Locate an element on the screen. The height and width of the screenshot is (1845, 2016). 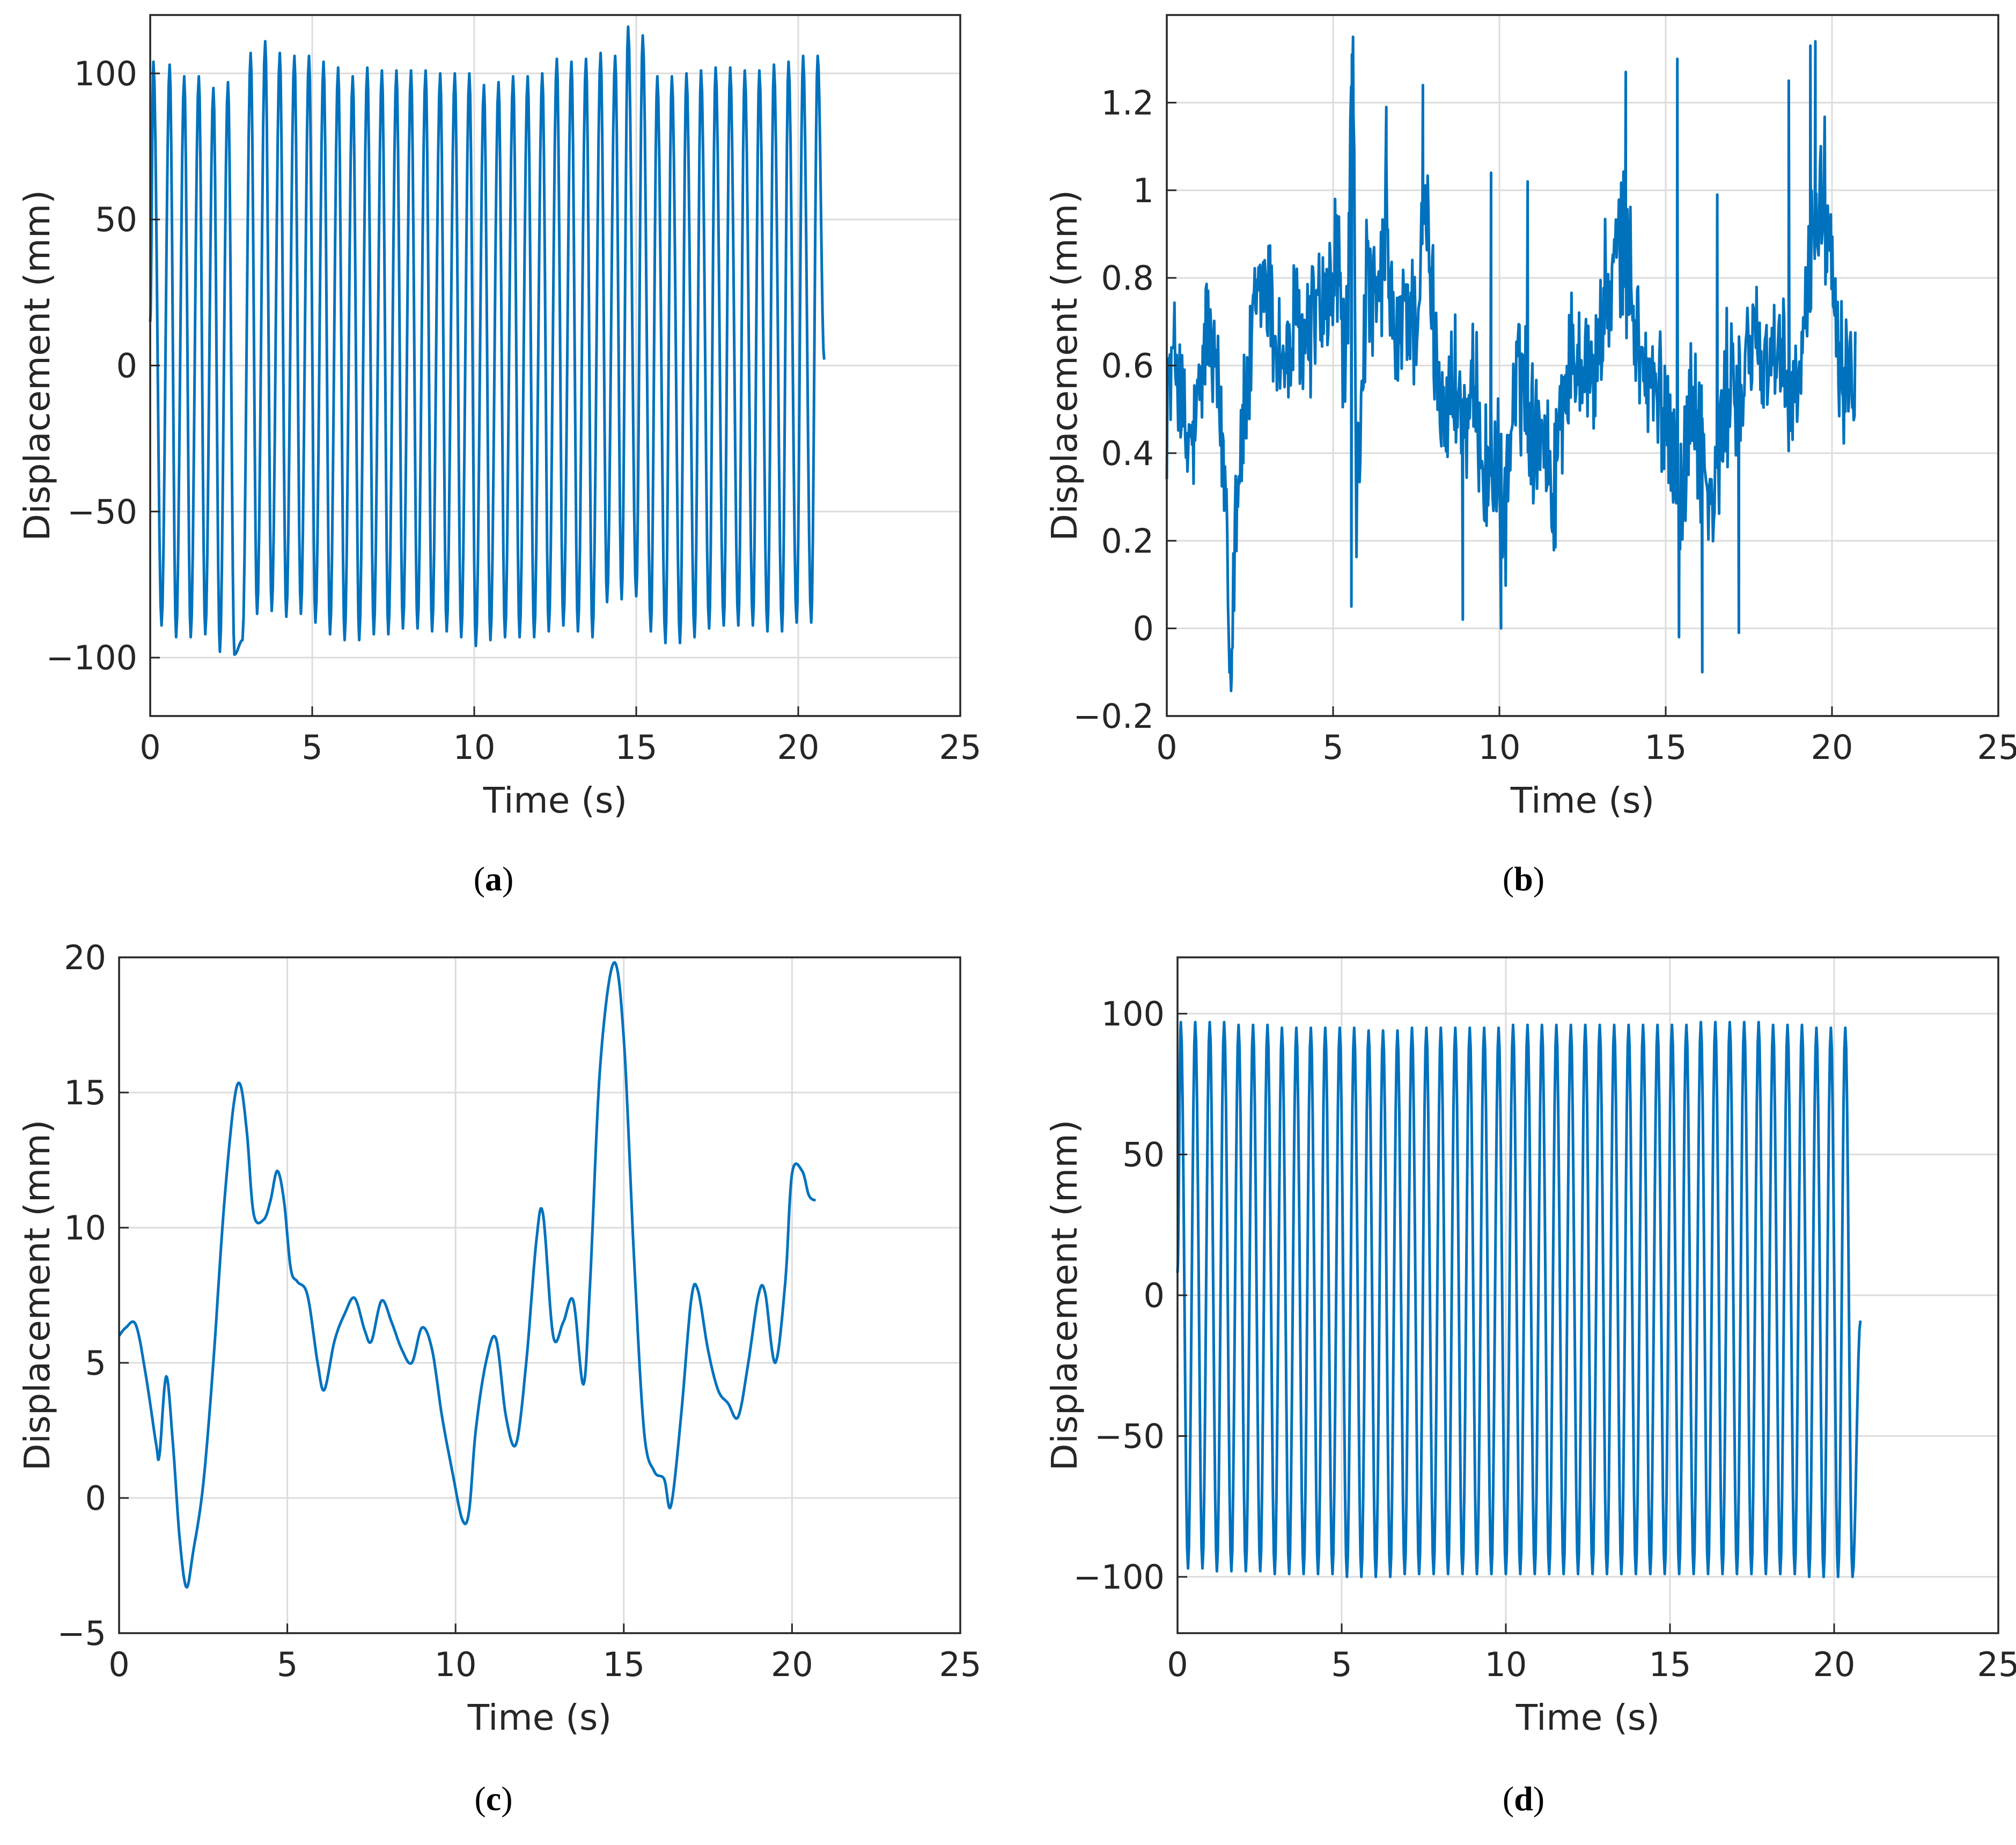
y-tick-label: 0.6 is located at coordinates (1127, 366).